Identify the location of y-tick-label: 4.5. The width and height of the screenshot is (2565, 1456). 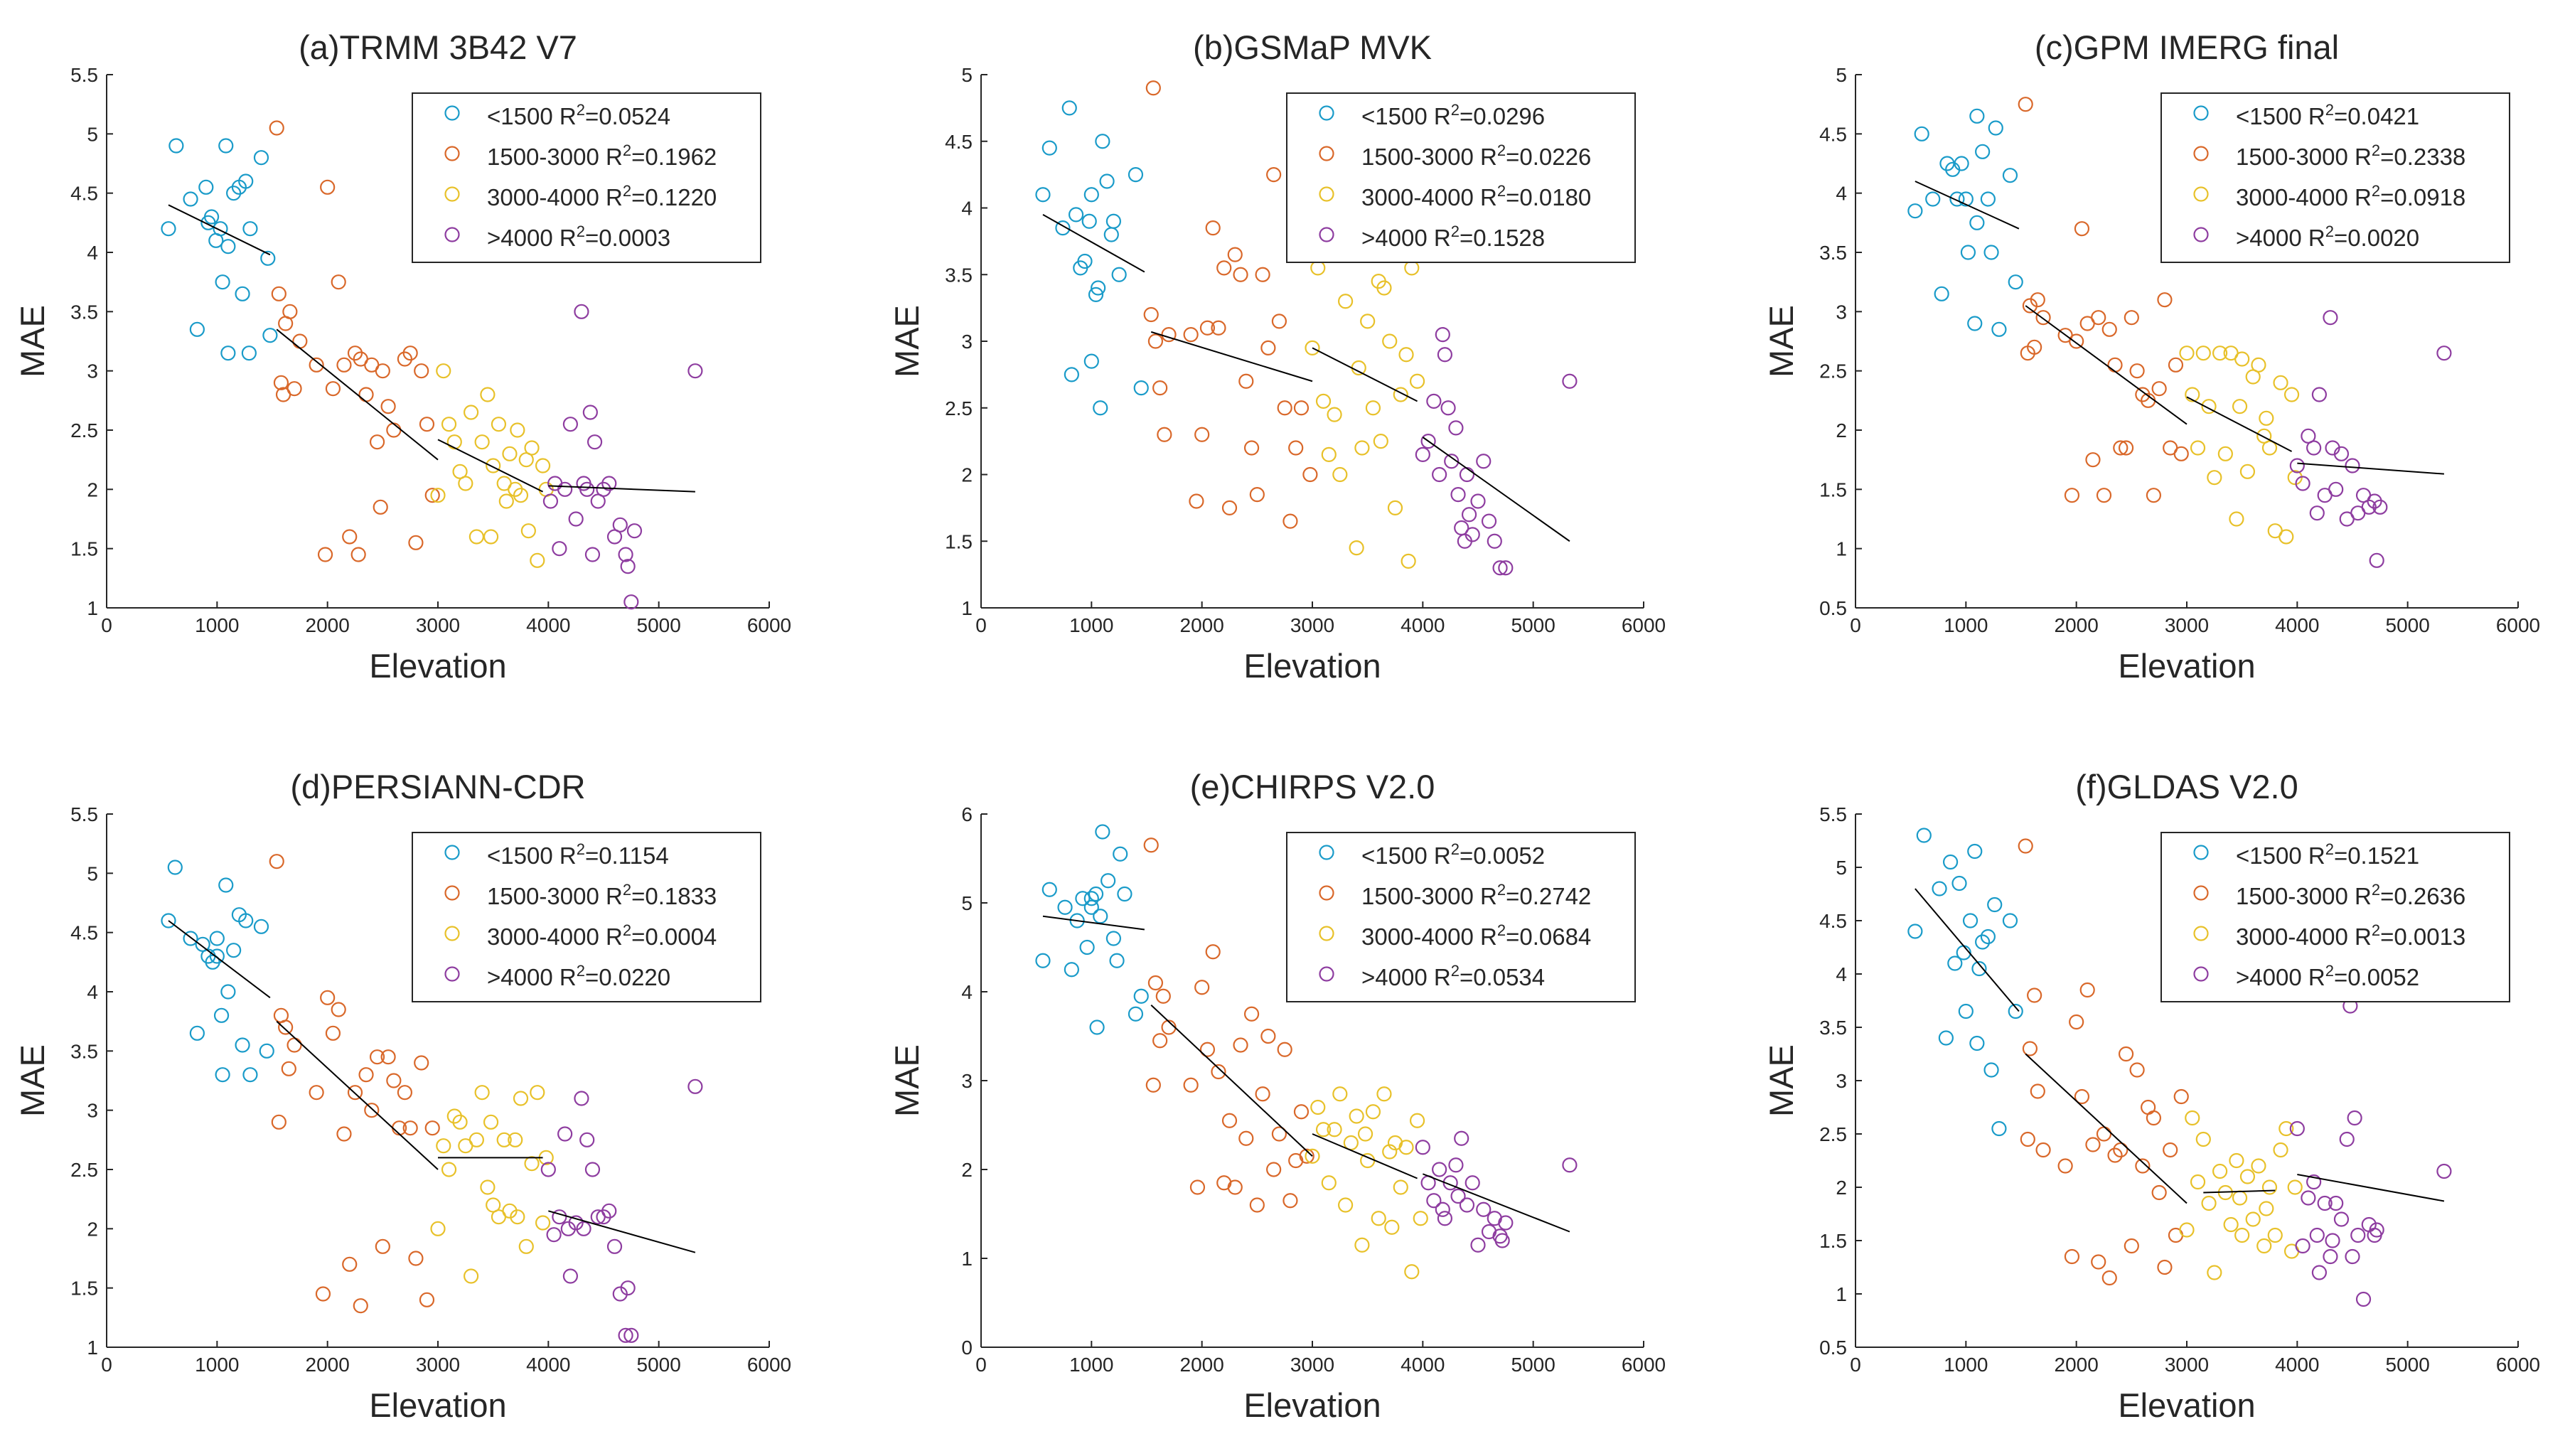
(84, 194).